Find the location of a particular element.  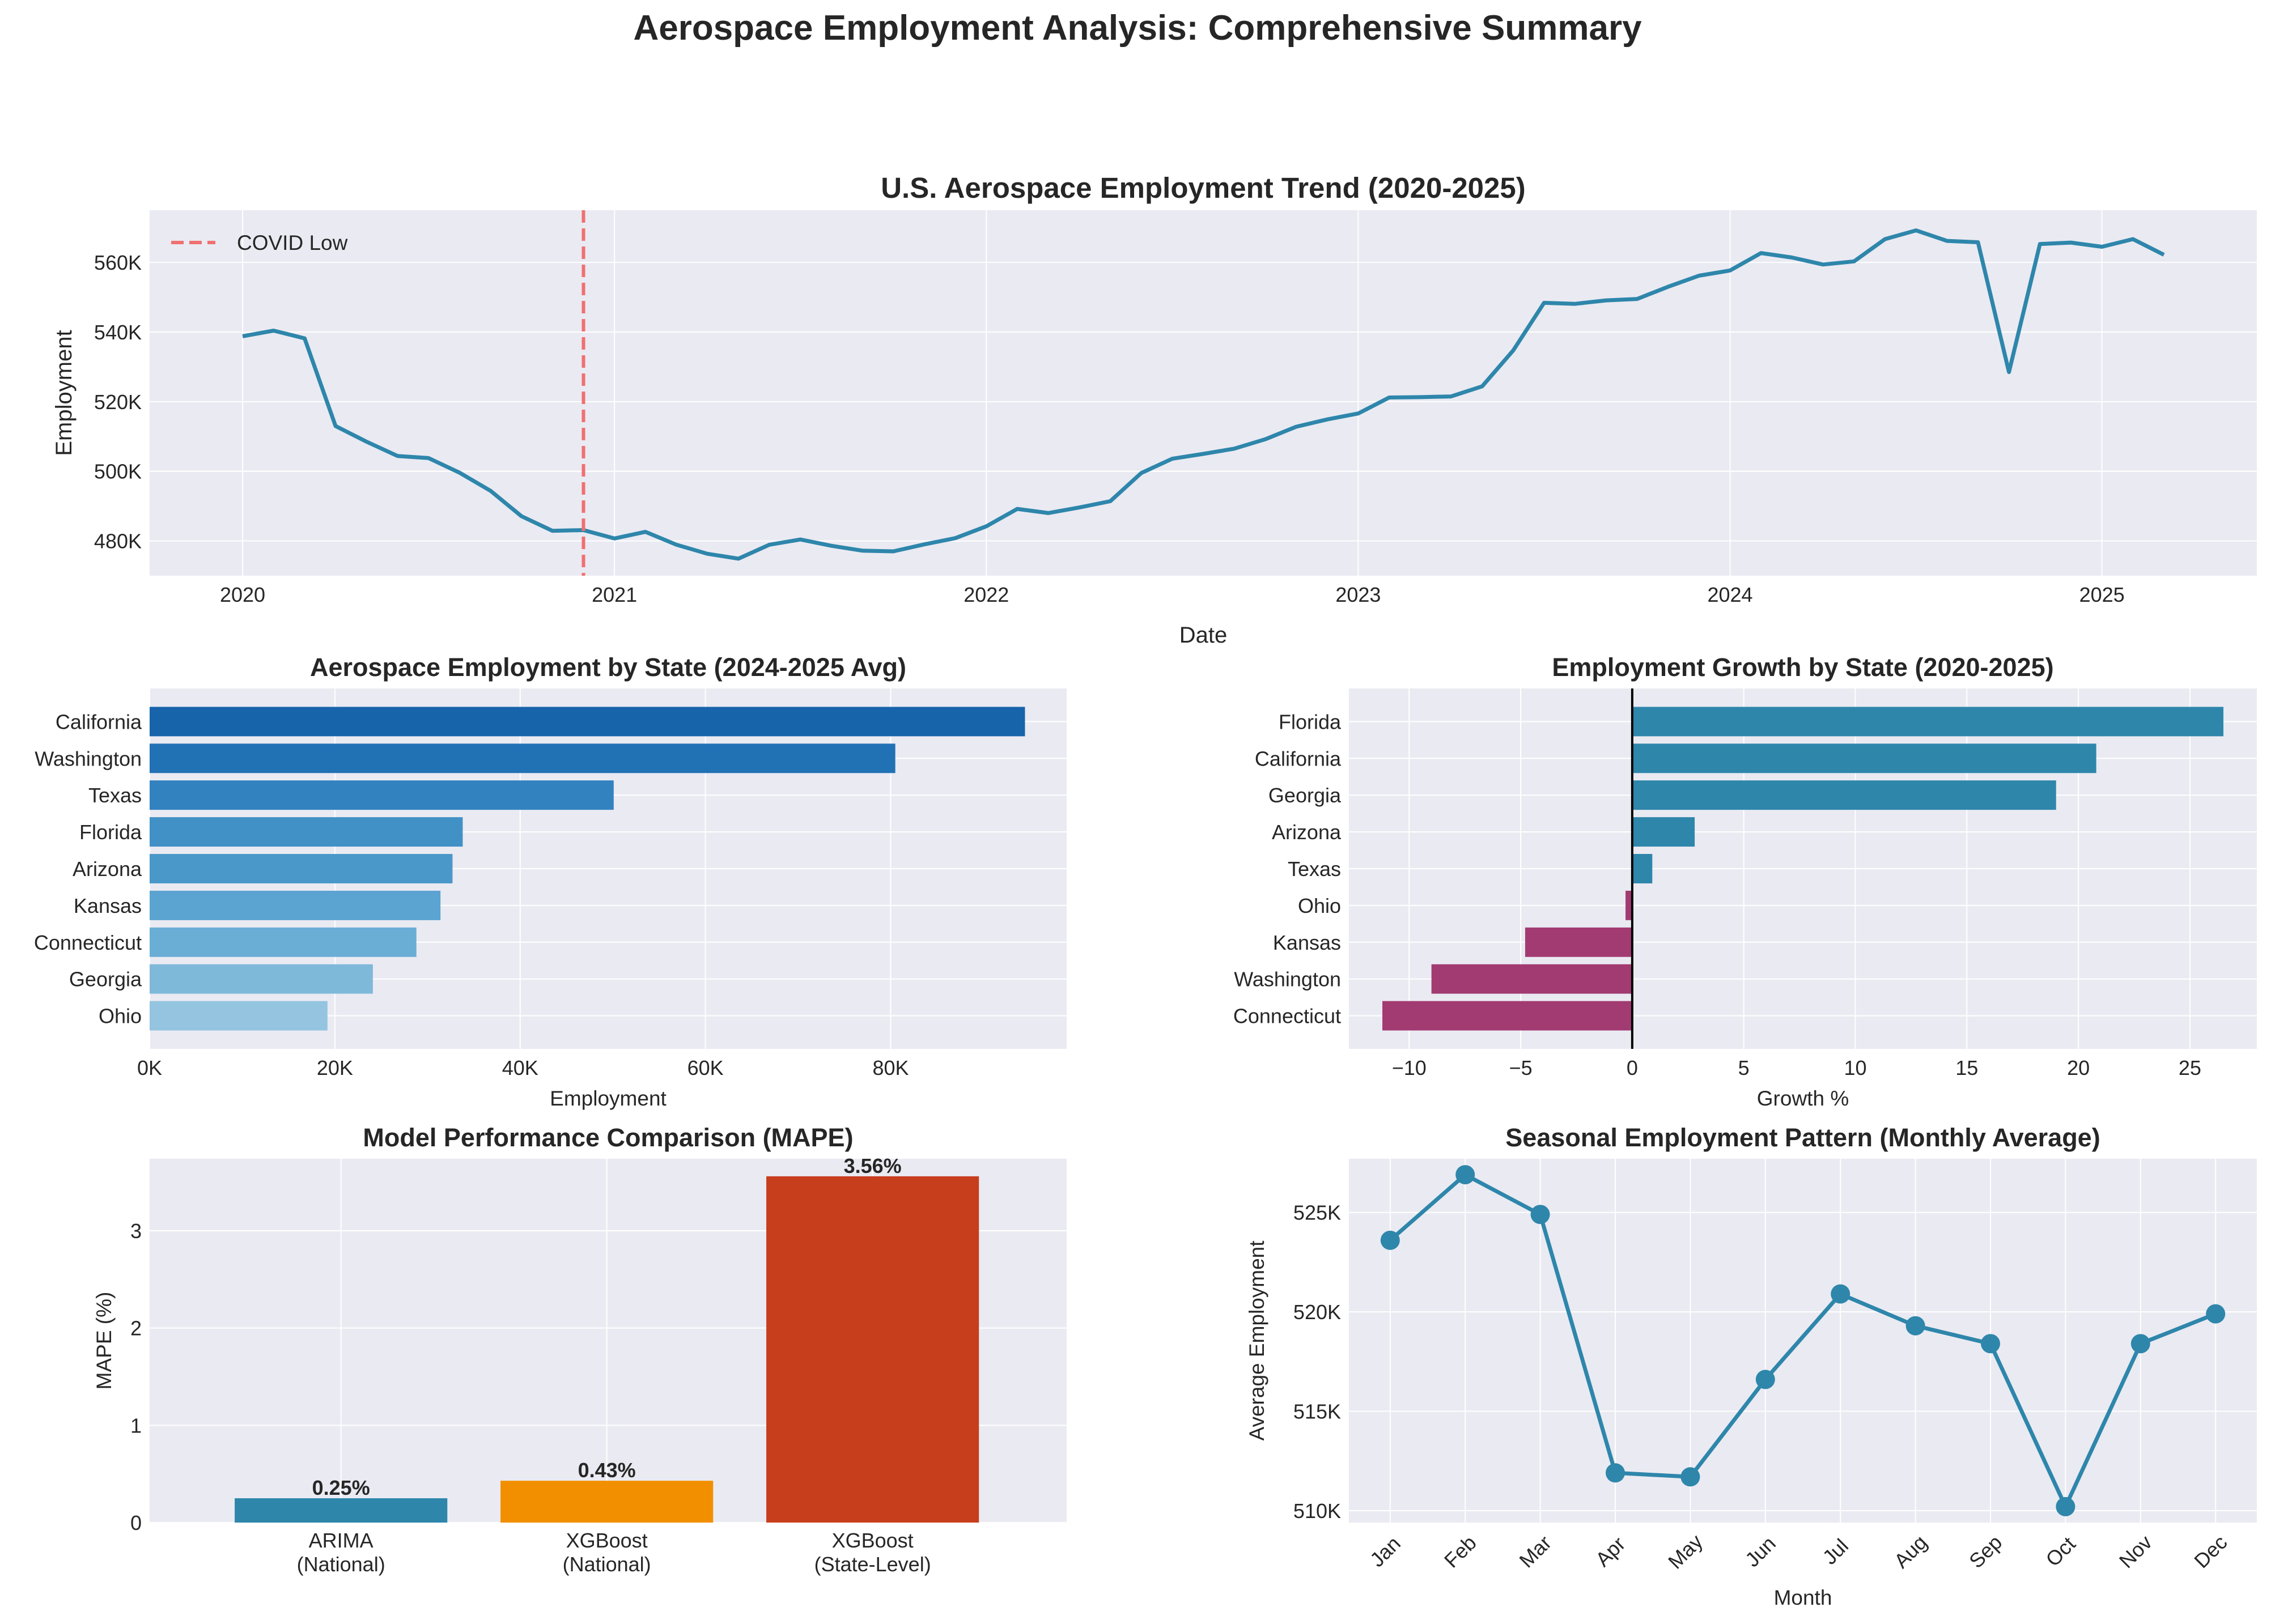

seasonal-ytick-label: 520K is located at coordinates (1317, 1312).